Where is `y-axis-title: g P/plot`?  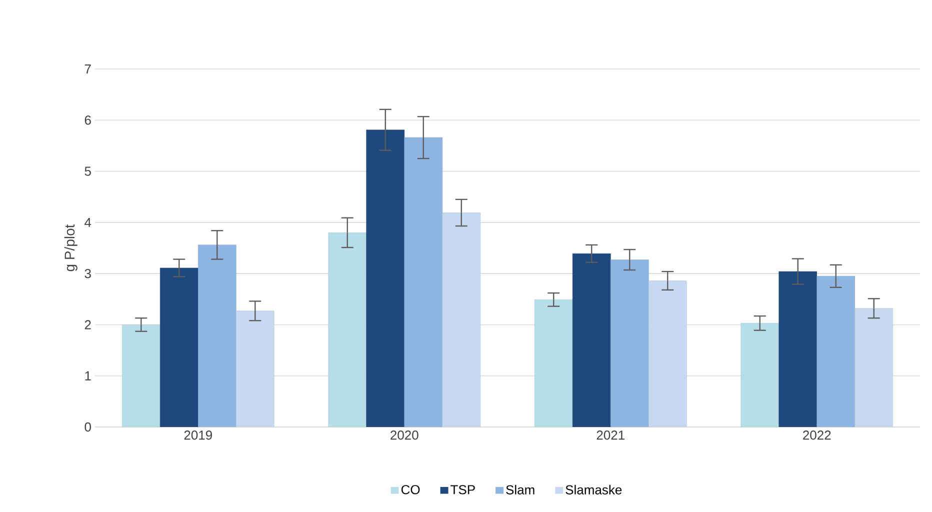
y-axis-title: g P/plot is located at coordinates (71, 248).